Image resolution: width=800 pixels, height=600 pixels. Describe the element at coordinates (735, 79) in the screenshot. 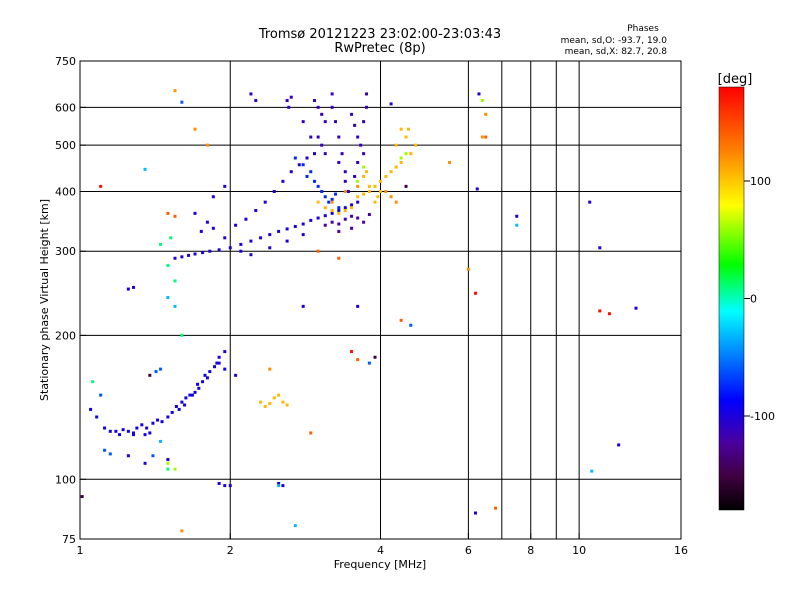

I see `colorbar-unit-label: [deg]` at that location.